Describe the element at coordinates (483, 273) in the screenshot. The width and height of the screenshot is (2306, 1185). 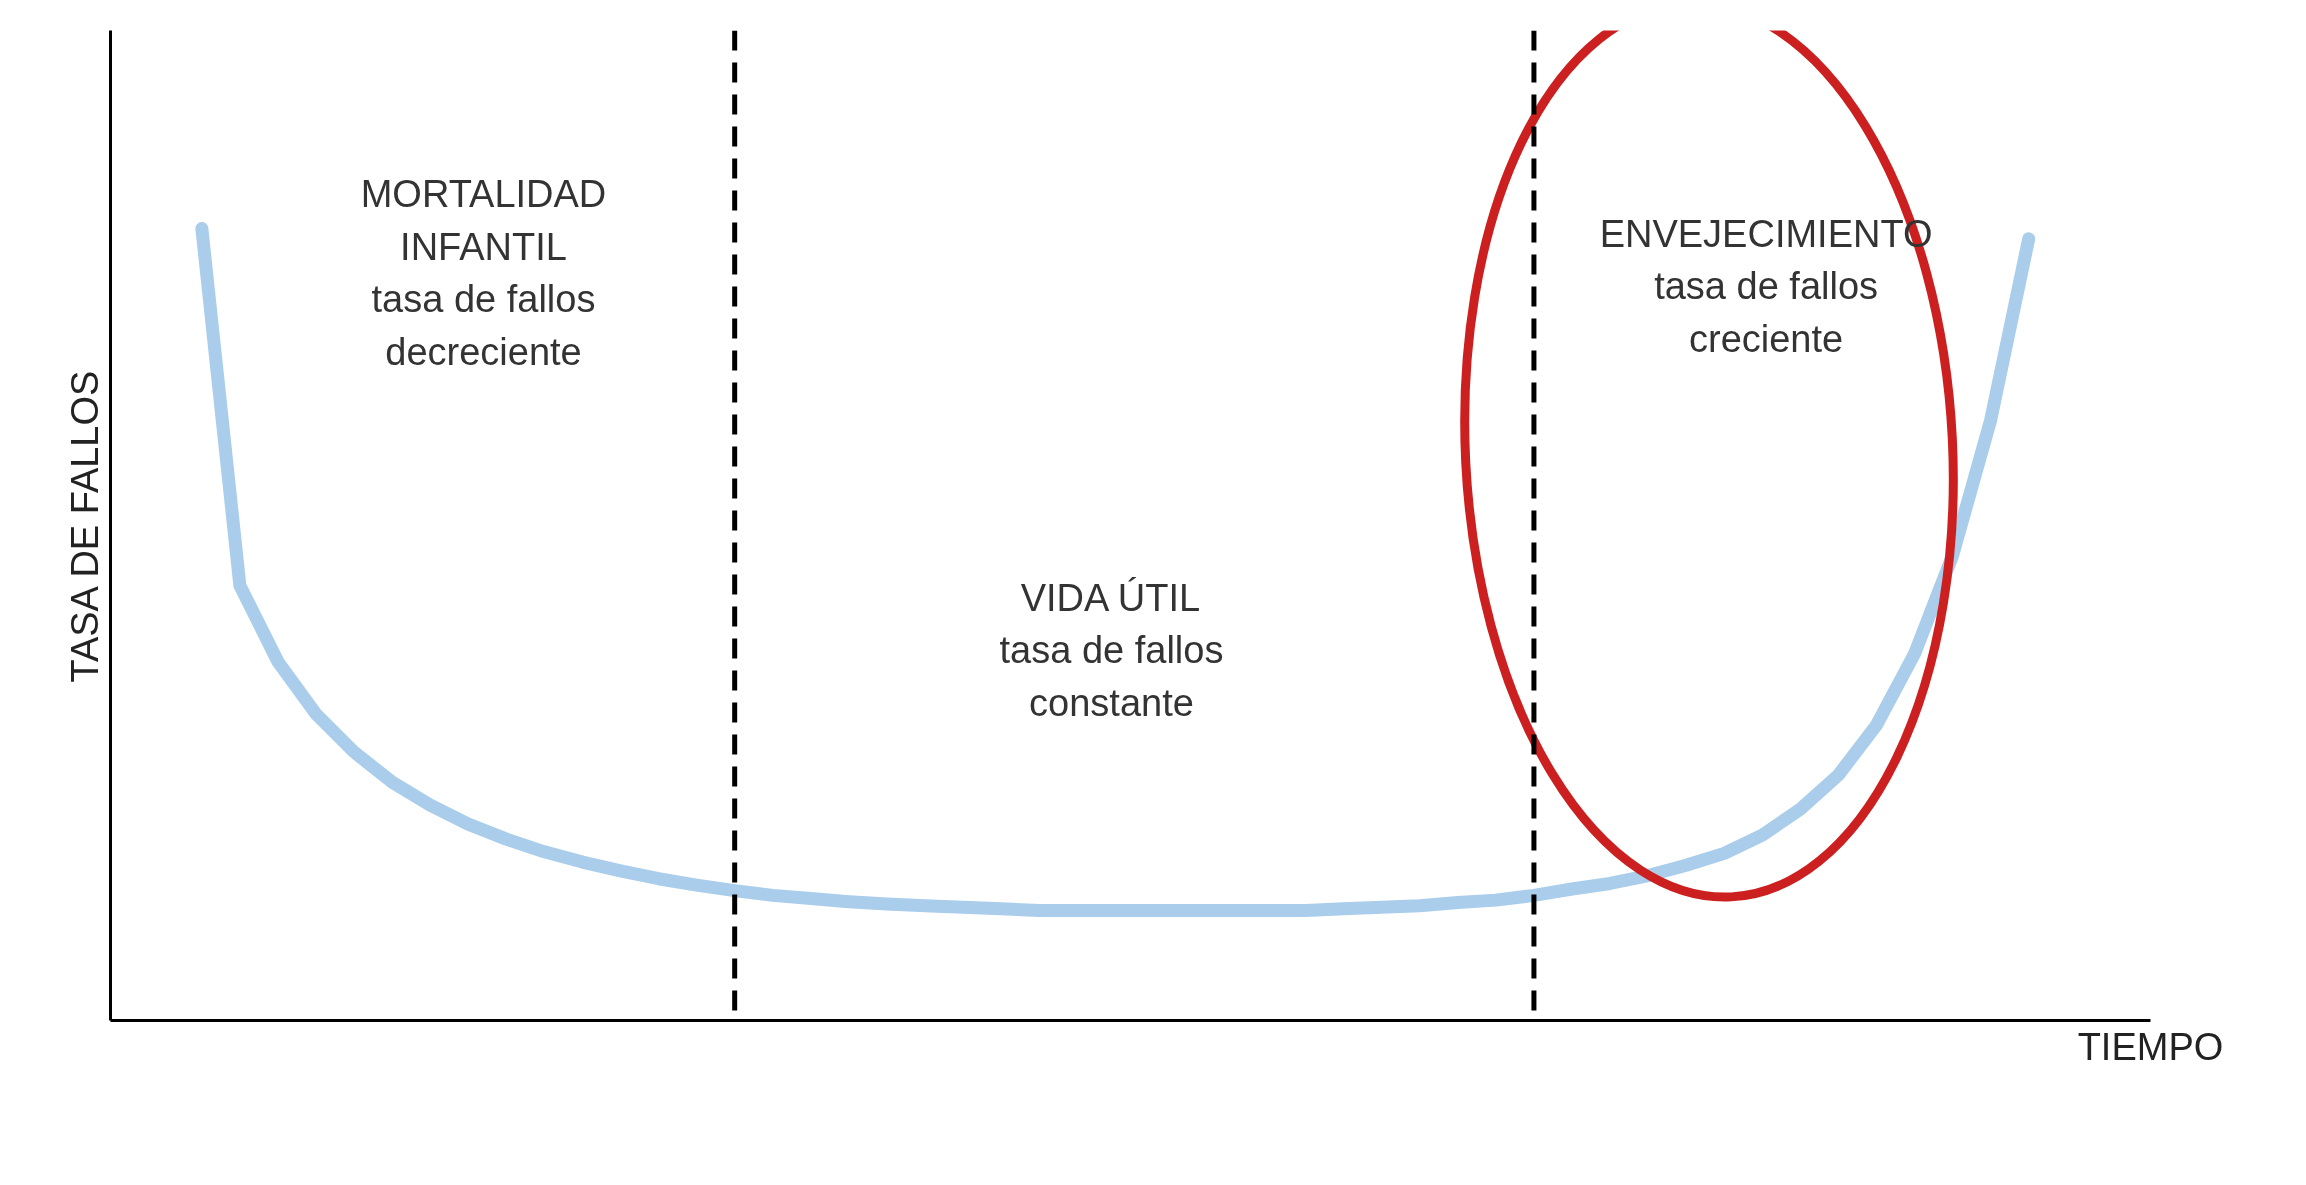
I see `annotation: MORTALIDAD INFANTIL tasa de fallos decreciente` at that location.